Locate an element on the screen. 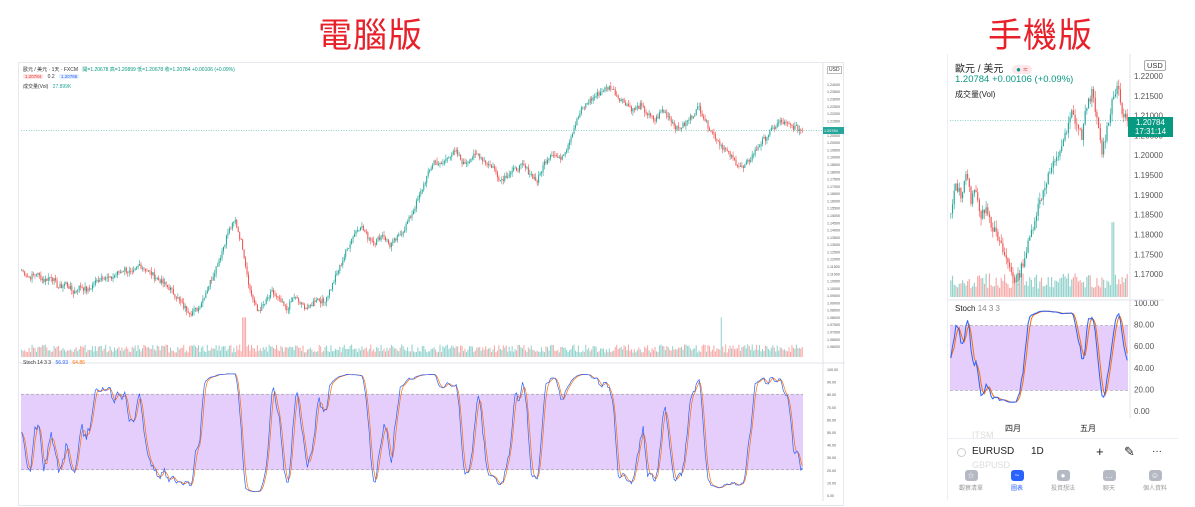 The image size is (1195, 507). sell-button: 1.20784 is located at coordinates (33, 76).